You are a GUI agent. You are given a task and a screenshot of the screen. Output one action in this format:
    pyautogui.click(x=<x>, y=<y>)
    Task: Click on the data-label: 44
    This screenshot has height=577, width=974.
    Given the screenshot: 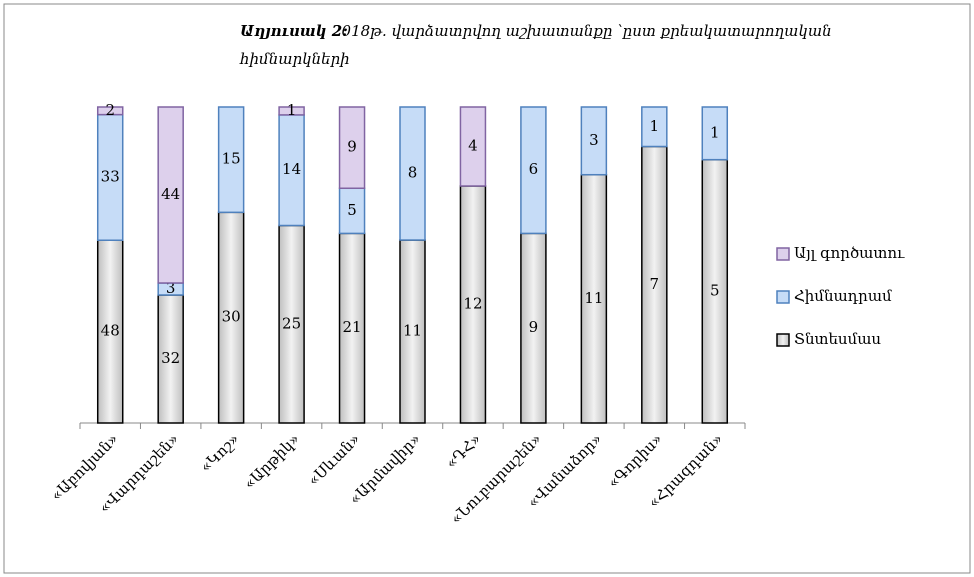 What is the action you would take?
    pyautogui.click(x=170, y=194)
    